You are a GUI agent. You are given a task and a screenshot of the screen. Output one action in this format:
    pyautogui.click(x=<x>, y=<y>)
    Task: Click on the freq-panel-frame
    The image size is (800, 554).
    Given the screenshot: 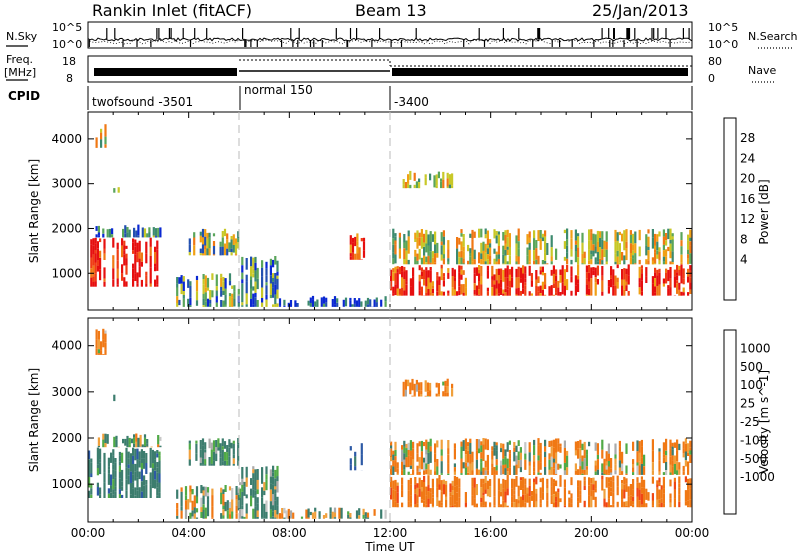 What is the action you would take?
    pyautogui.click(x=390, y=69)
    